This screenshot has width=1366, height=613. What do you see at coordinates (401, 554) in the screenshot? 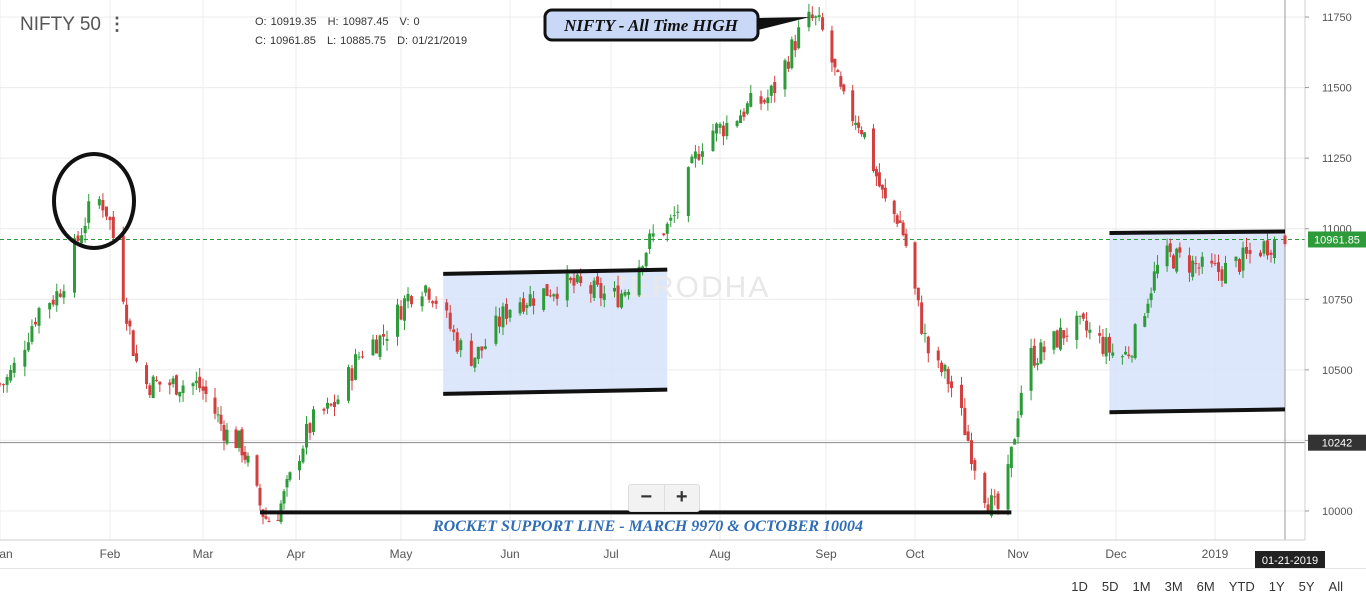
I see `x-tick-label: May` at bounding box center [401, 554].